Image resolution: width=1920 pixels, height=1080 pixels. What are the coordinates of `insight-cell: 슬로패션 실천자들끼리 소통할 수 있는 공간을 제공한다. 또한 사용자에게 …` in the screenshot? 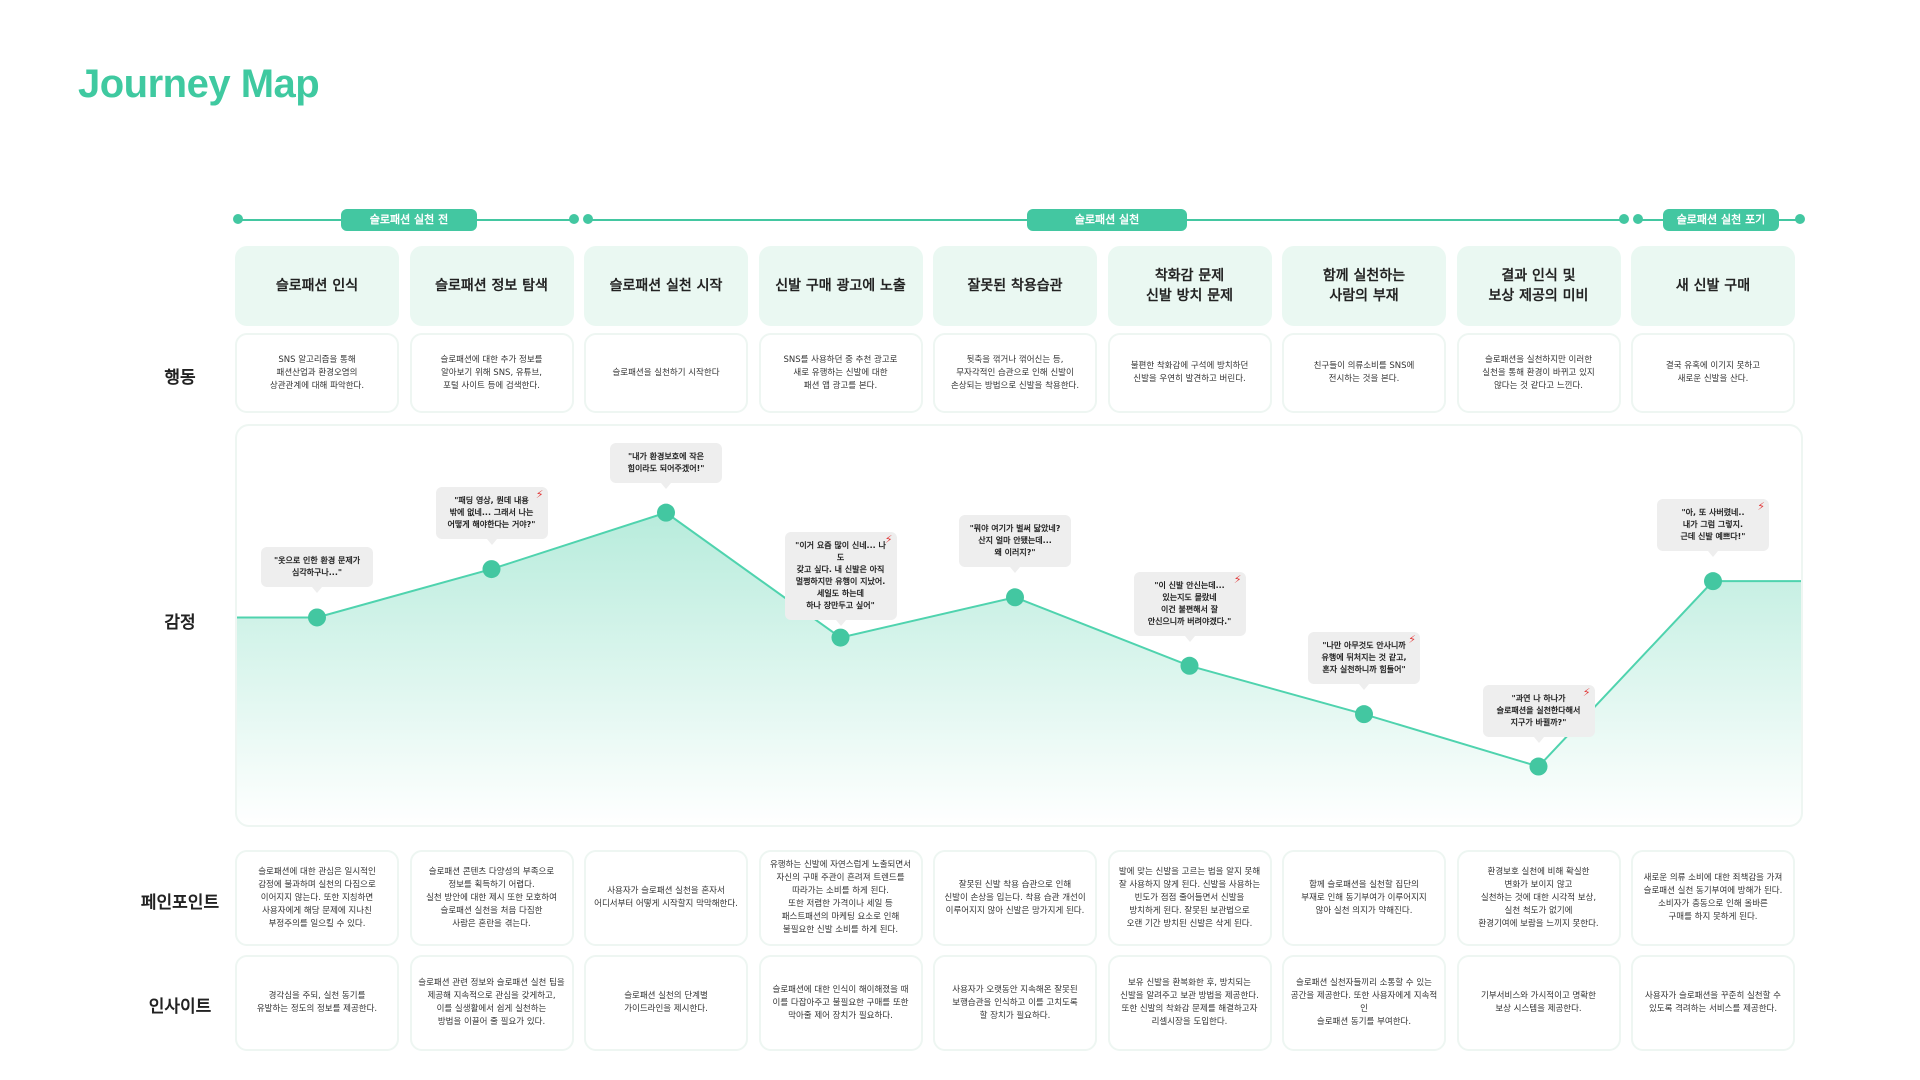 It's located at (1364, 1003).